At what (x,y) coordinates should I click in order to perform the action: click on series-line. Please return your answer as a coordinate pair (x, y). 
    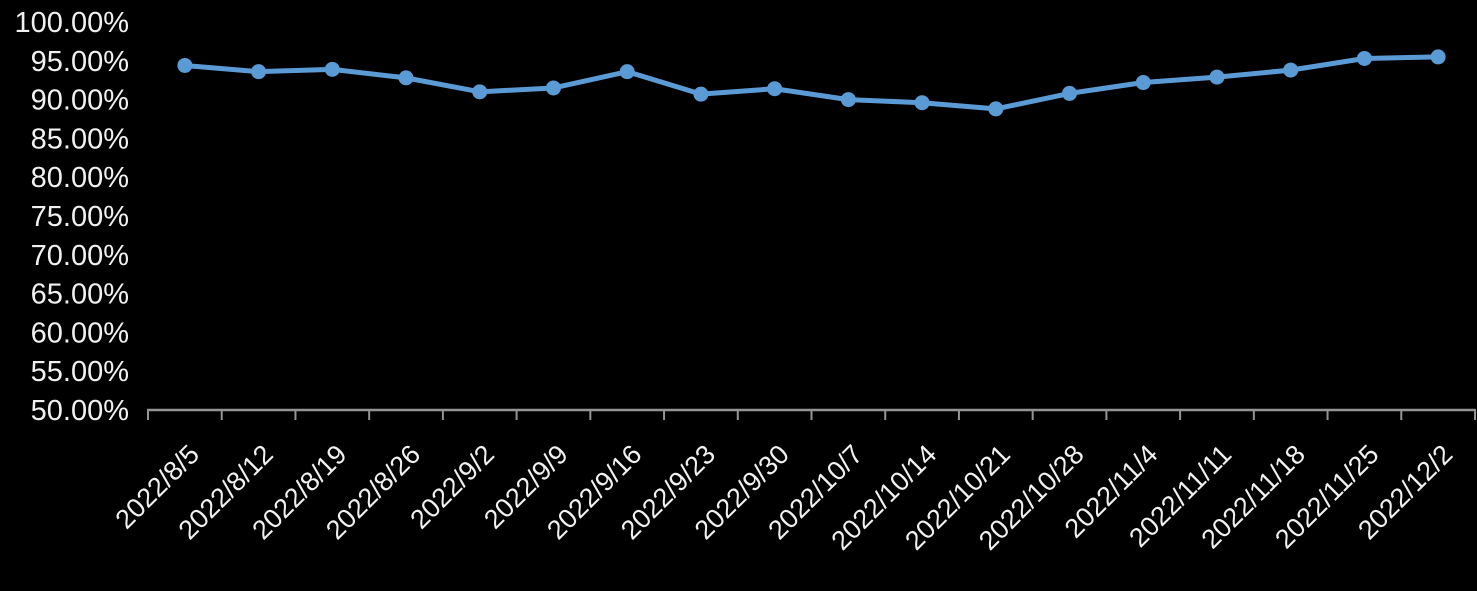
    Looking at the image, I should click on (811, 83).